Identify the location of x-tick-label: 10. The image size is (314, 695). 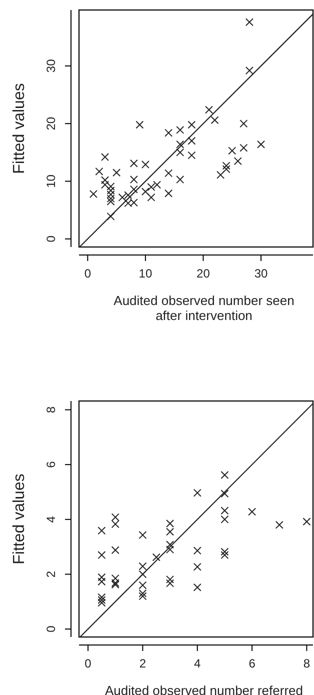
(145, 273).